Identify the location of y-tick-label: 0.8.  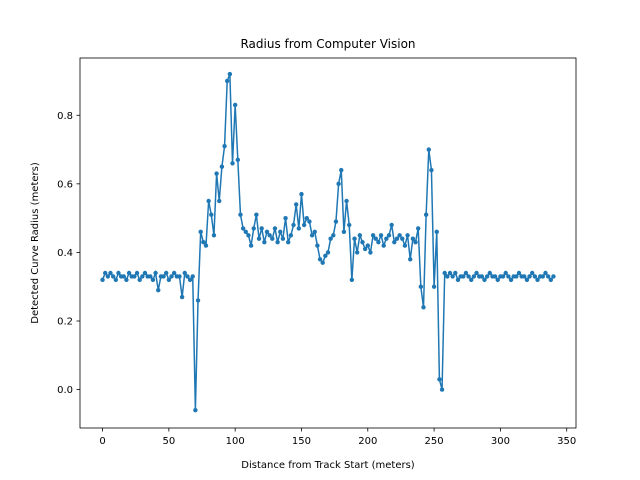
(65, 116).